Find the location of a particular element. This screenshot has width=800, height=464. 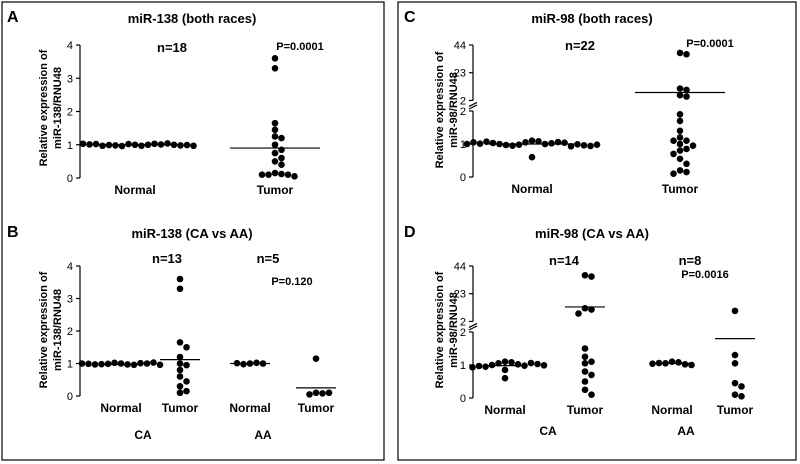

chart-d-y-tick-label: 0 is located at coordinates (463, 399).